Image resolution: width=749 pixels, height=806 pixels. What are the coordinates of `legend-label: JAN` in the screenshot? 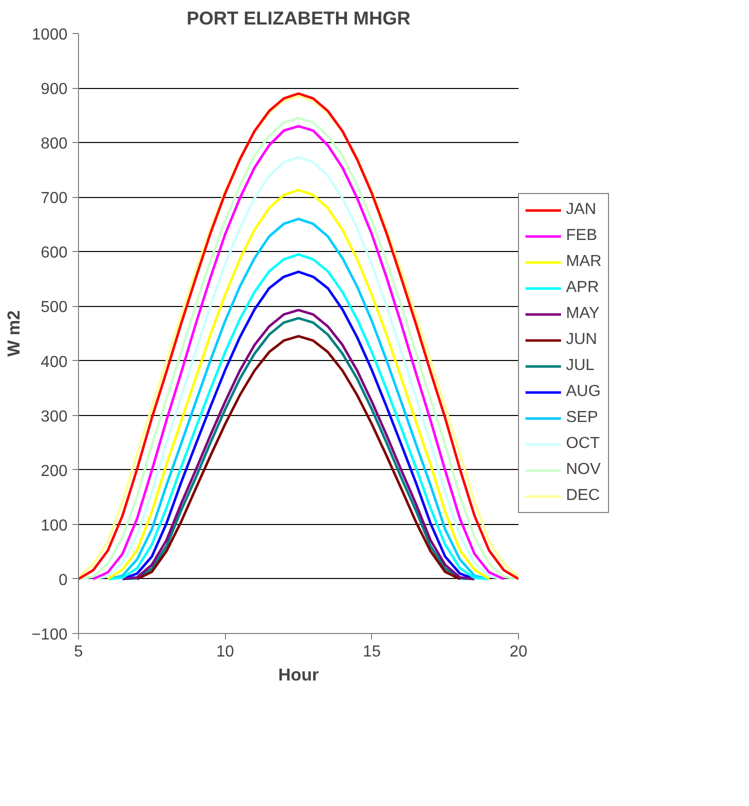 It's located at (581, 210).